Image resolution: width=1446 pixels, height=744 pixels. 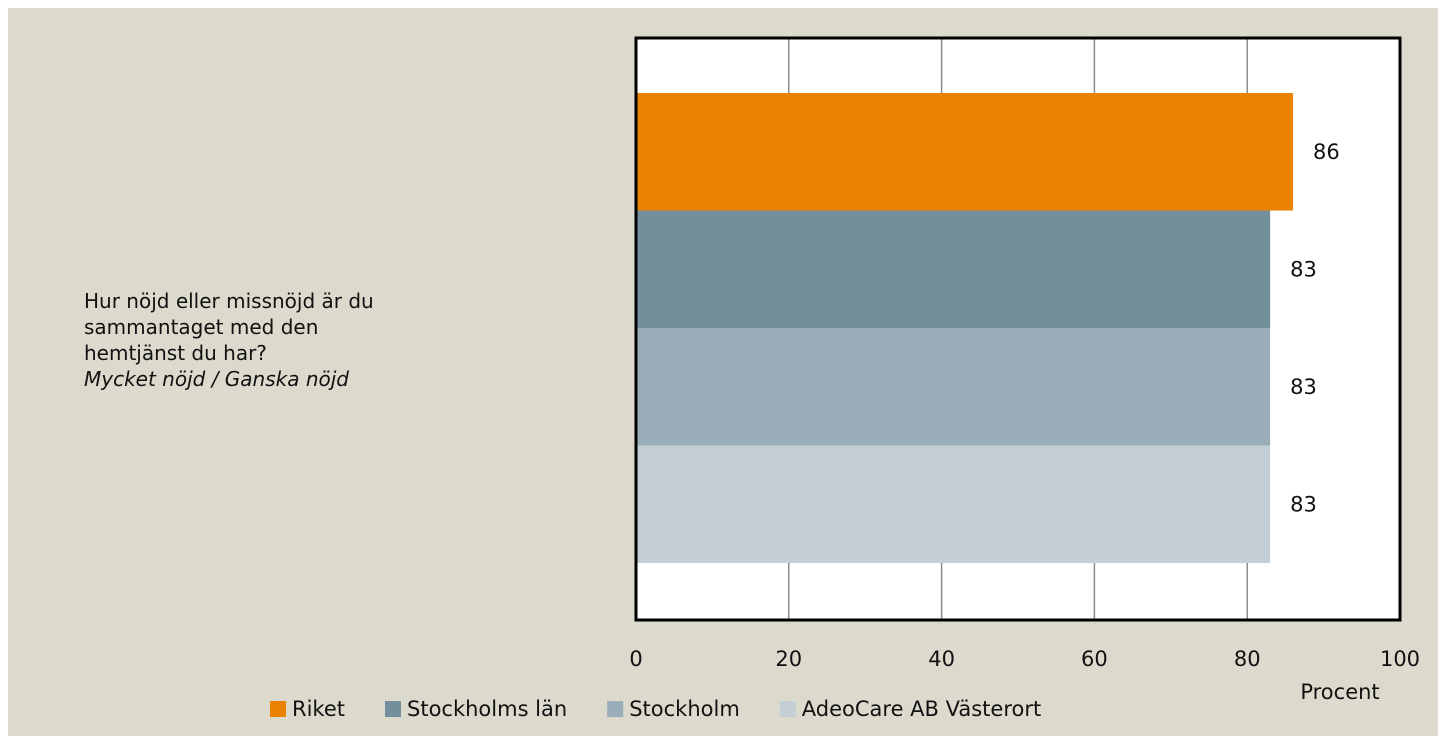 I want to click on value-label: 86, so click(x=1326, y=152).